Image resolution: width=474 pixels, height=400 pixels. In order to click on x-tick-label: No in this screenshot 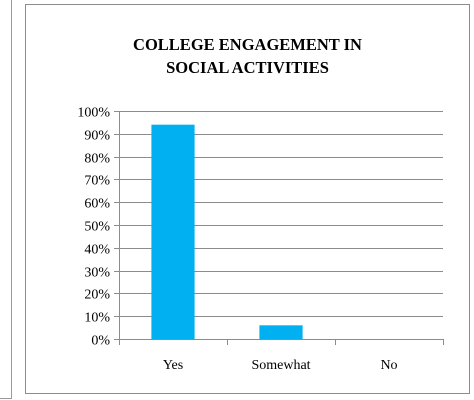, I will do `click(388, 365)`.